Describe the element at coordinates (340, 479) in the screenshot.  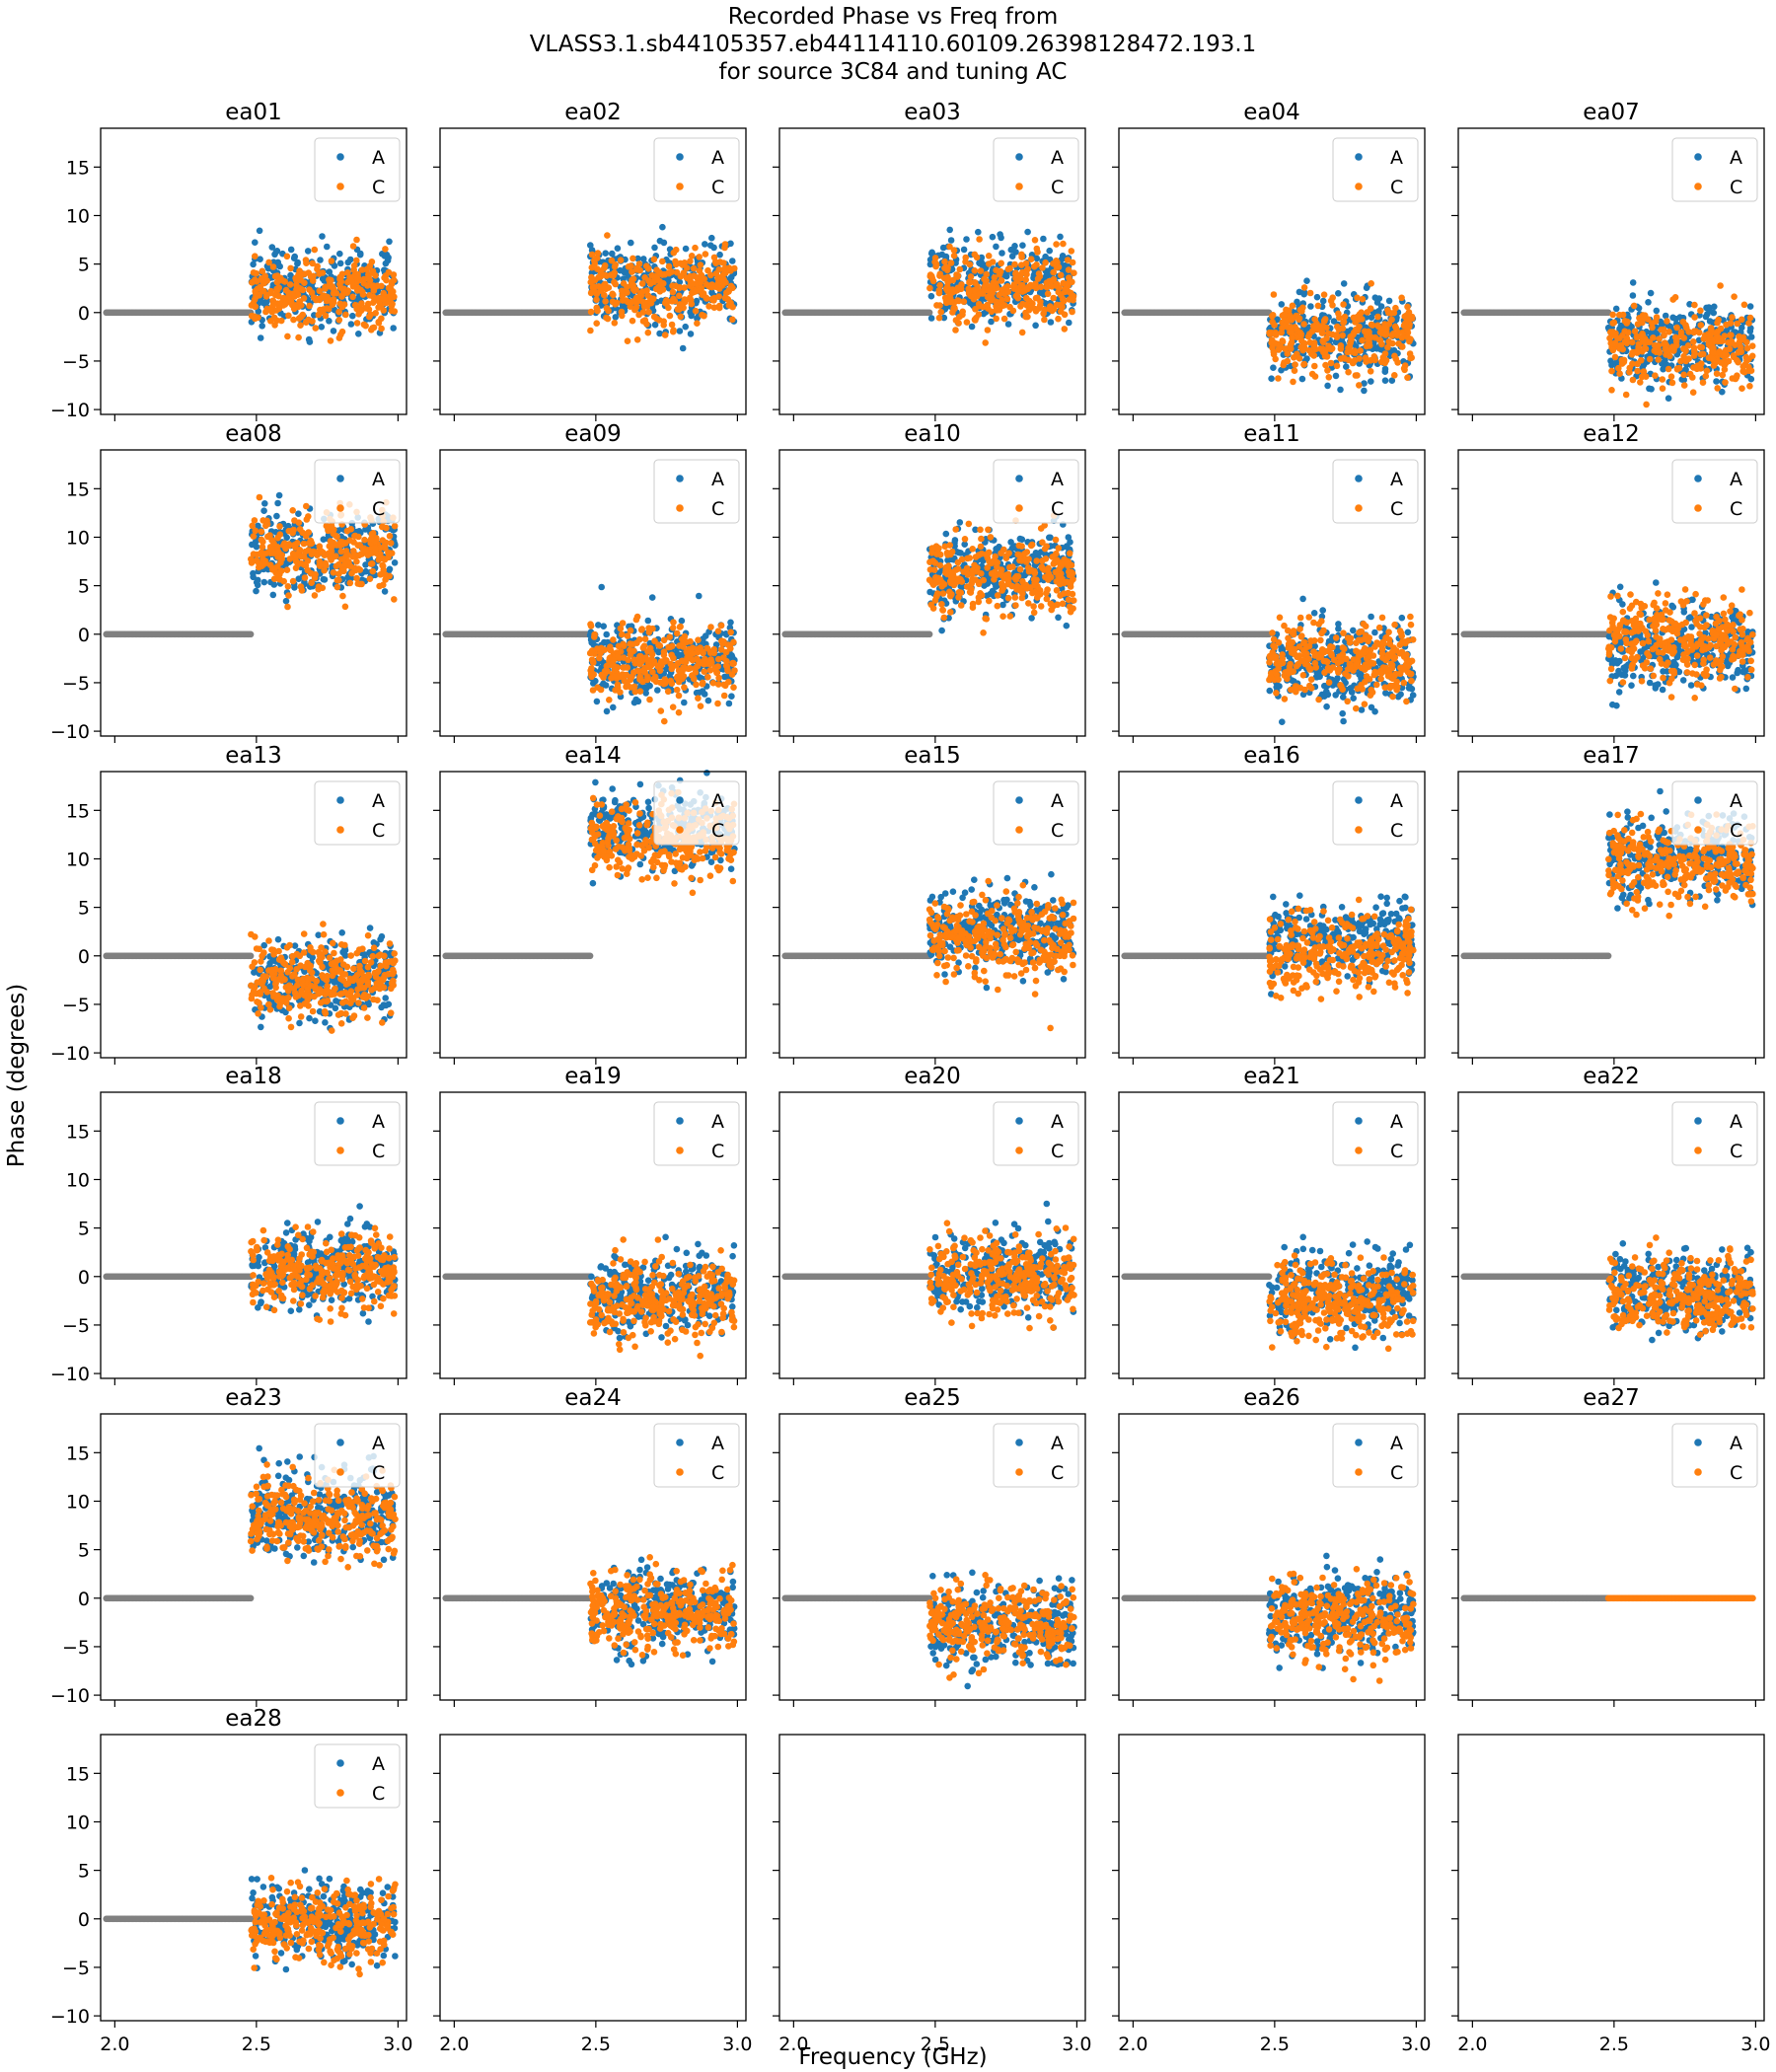
I see `legend-marker-A` at that location.